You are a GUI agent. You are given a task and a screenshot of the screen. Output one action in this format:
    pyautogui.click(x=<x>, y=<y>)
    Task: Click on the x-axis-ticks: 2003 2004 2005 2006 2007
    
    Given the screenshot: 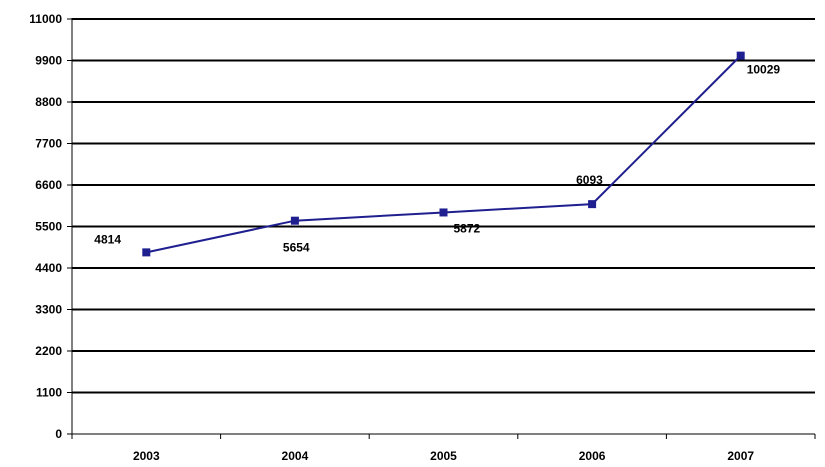 What is the action you would take?
    pyautogui.click(x=443, y=448)
    